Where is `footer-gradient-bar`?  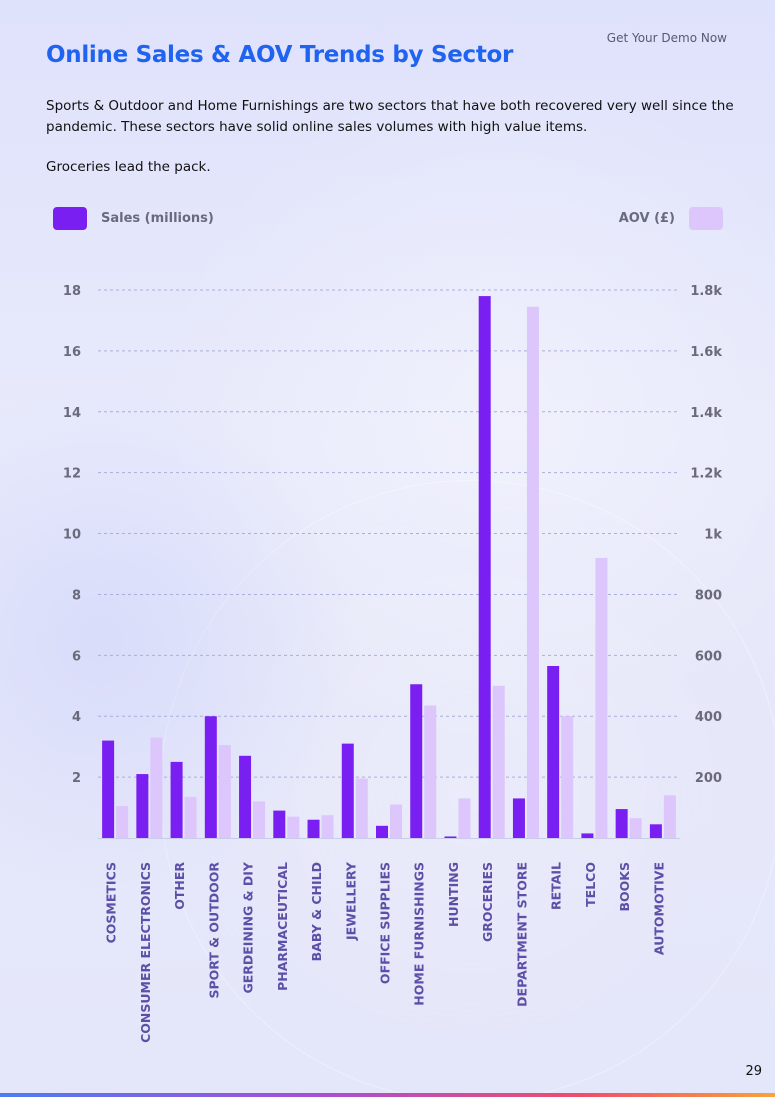 footer-gradient-bar is located at coordinates (387, 1095).